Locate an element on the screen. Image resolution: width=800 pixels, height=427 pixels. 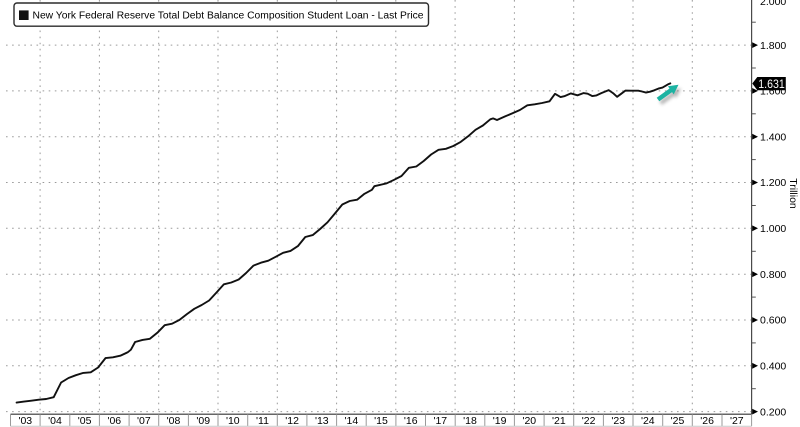
svg-text: '08 is located at coordinates (174, 421).